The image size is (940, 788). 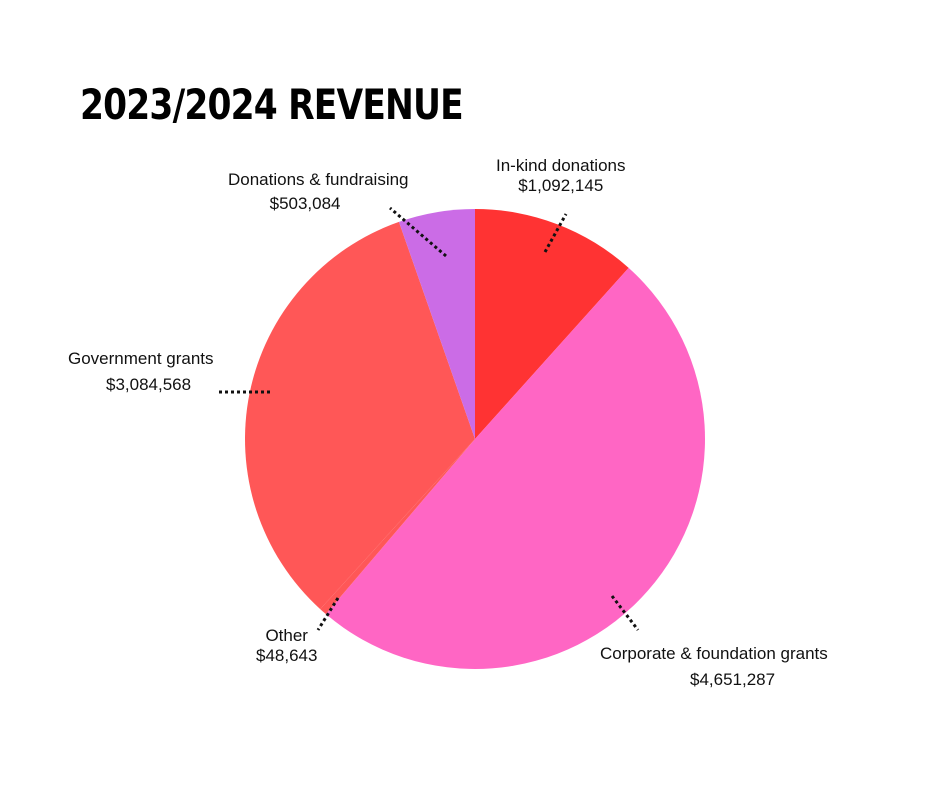 What do you see at coordinates (561, 186) in the screenshot?
I see `label-in-kind-value: $1,092,145` at bounding box center [561, 186].